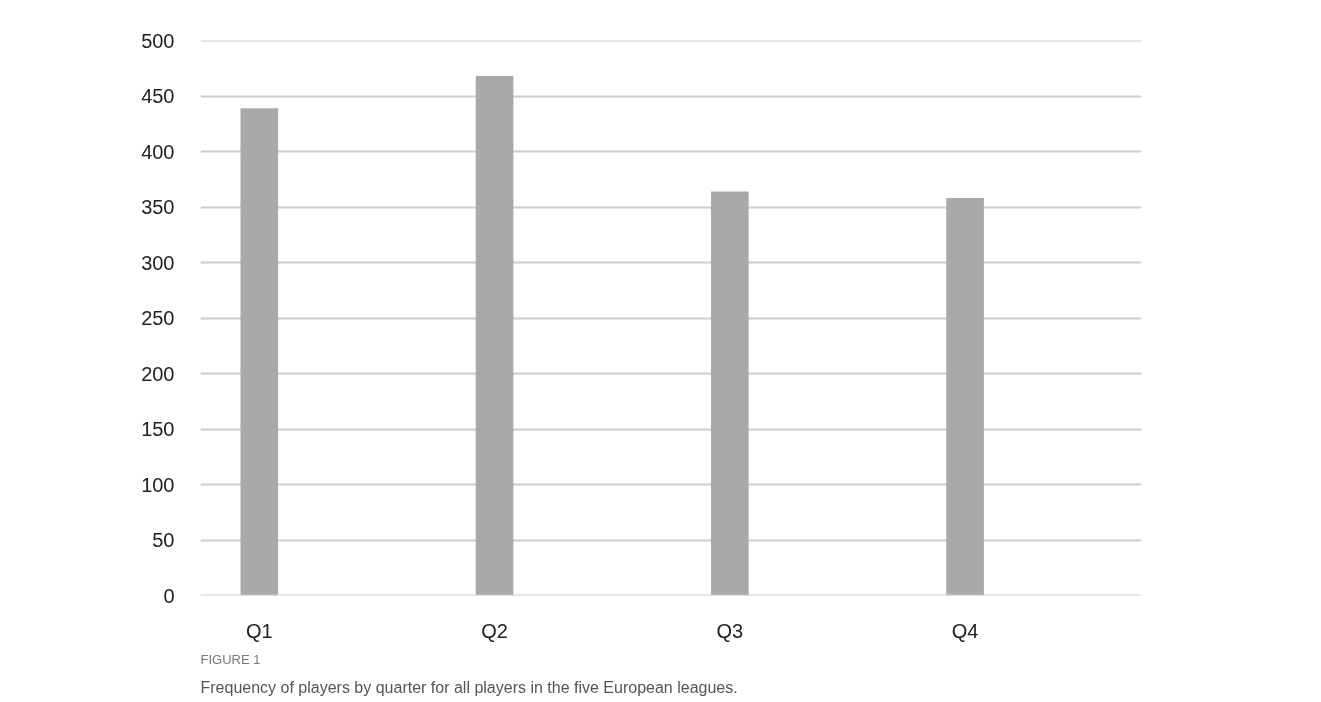 Image resolution: width=1321 pixels, height=702 pixels. What do you see at coordinates (158, 40) in the screenshot?
I see `y-tick-label: 500` at bounding box center [158, 40].